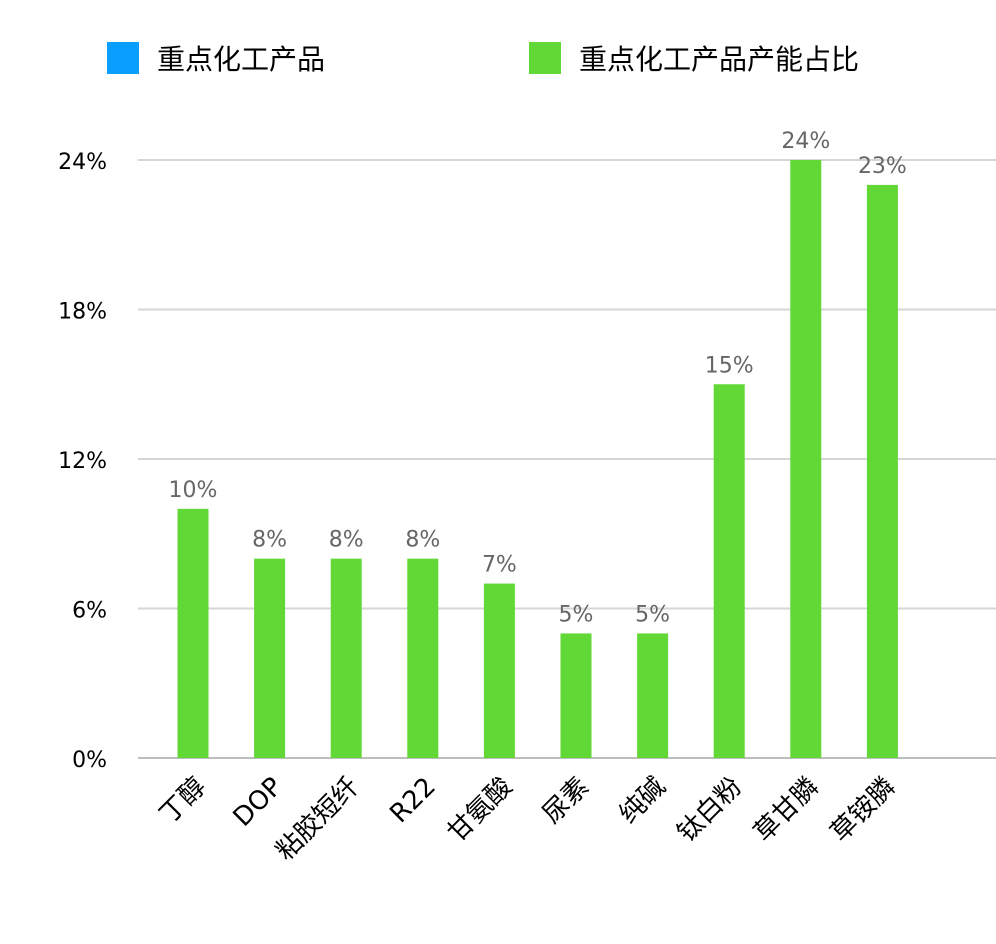 The height and width of the screenshot is (944, 996). What do you see at coordinates (710, 810) in the screenshot?
I see `x-tick-label: 钛白粉` at bounding box center [710, 810].